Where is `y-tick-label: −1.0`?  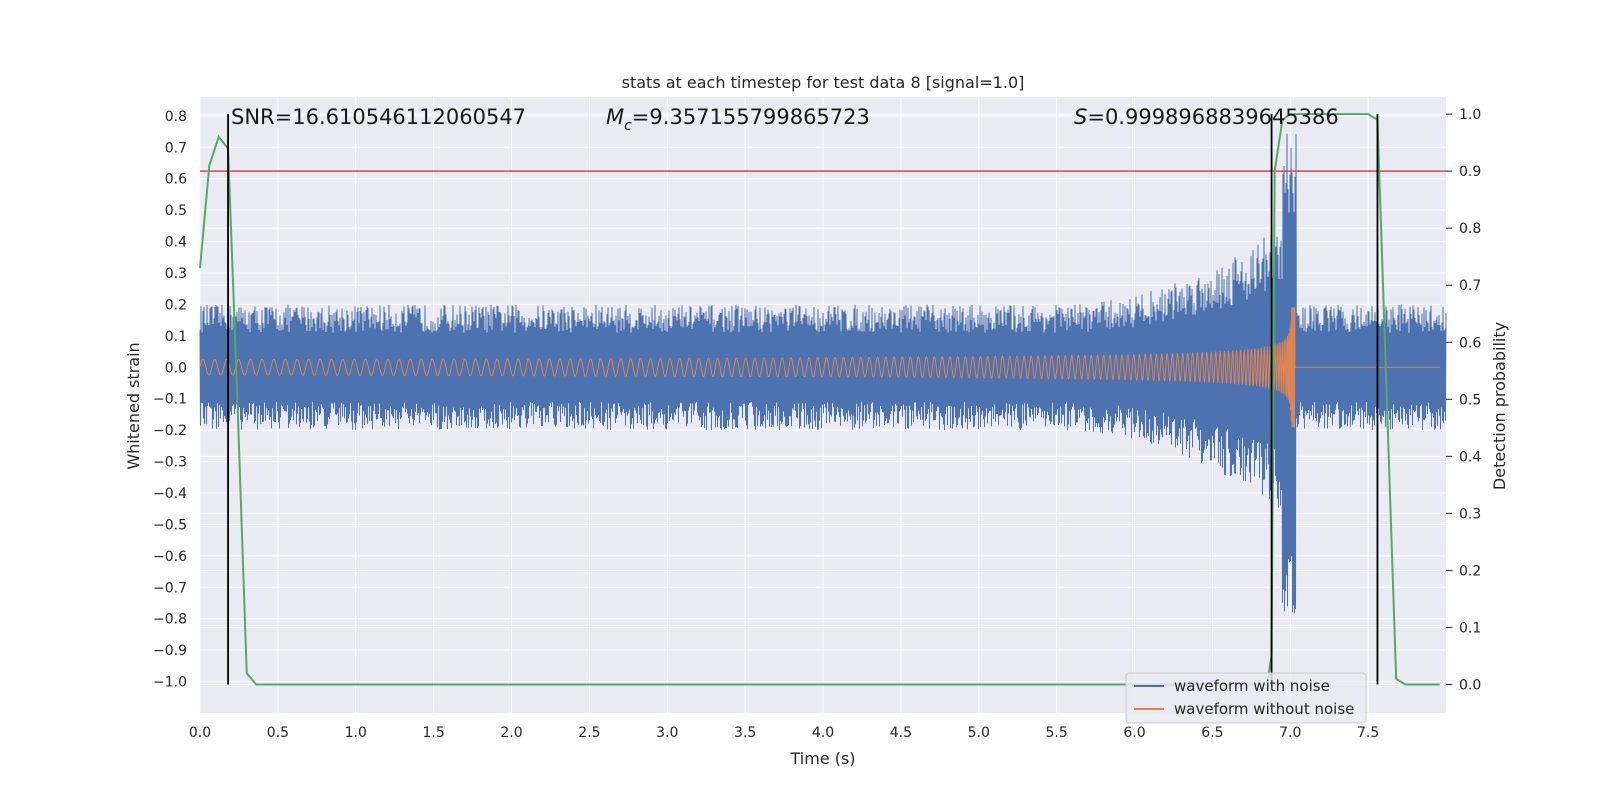
y-tick-label: −1.0 is located at coordinates (170, 683).